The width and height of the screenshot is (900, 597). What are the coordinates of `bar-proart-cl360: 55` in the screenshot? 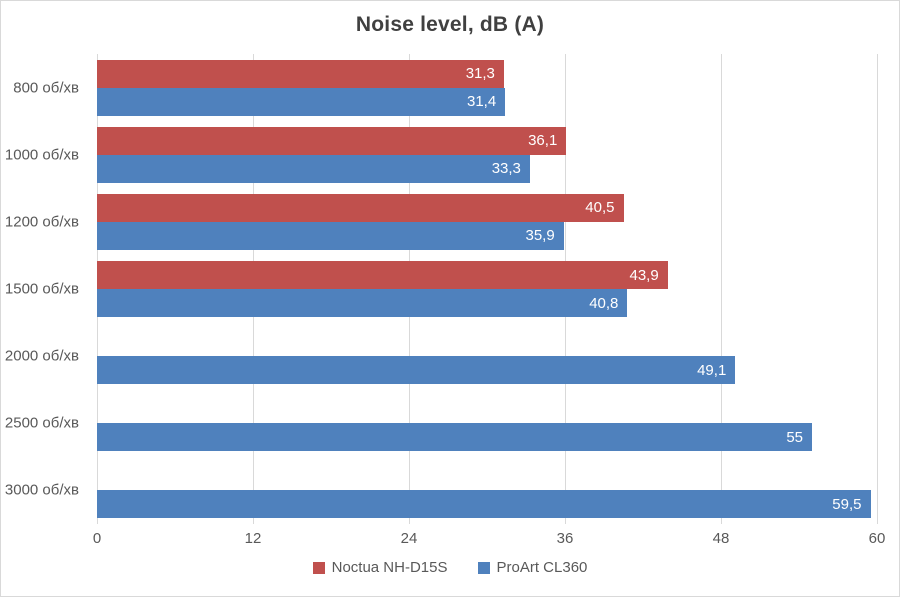 It's located at (454, 437).